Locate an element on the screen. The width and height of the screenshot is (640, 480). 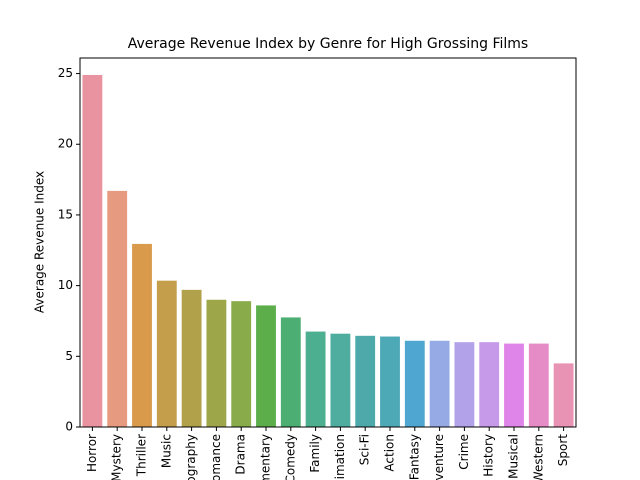
y-axis-label: Average Revenue Index is located at coordinates (40, 242).